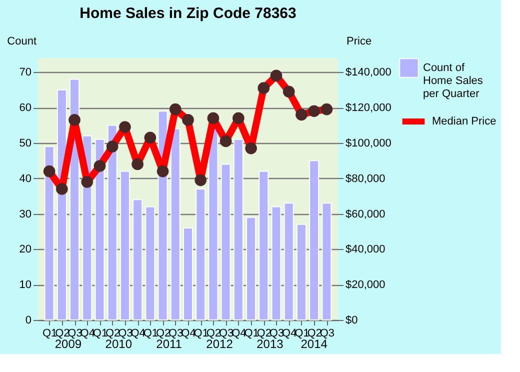  I want to click on y2-tick-label: $40,000, so click(366, 250).